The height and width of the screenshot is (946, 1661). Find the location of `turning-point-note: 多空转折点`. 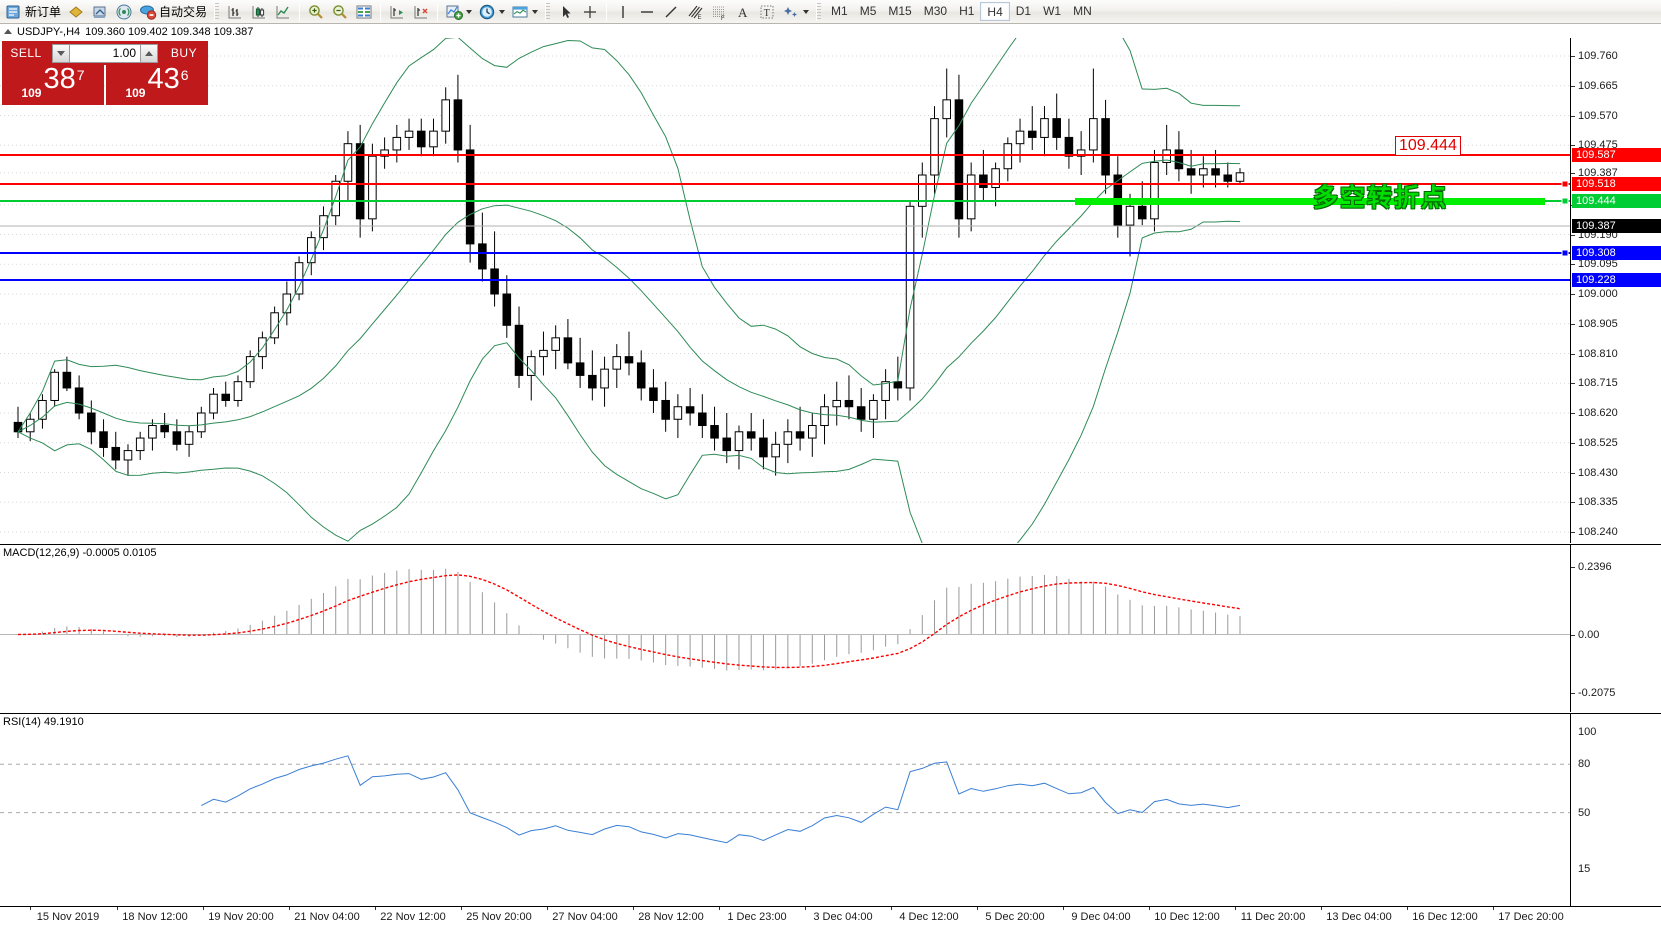

turning-point-note: 多空转折点 is located at coordinates (1381, 198).